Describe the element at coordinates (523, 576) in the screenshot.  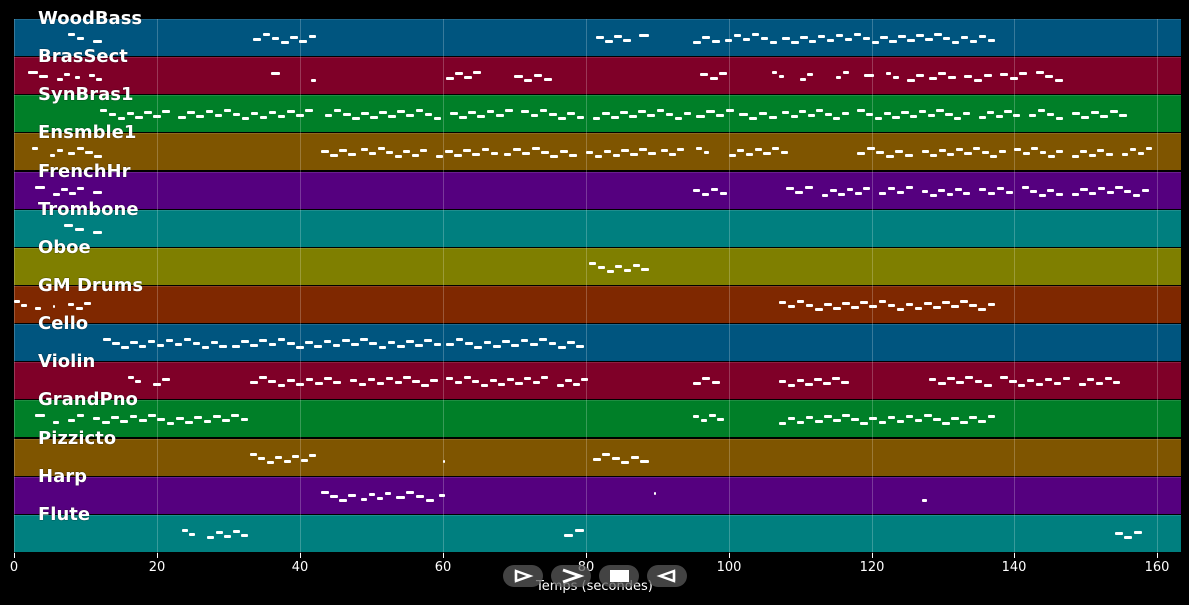
I see `step-forward-button` at that location.